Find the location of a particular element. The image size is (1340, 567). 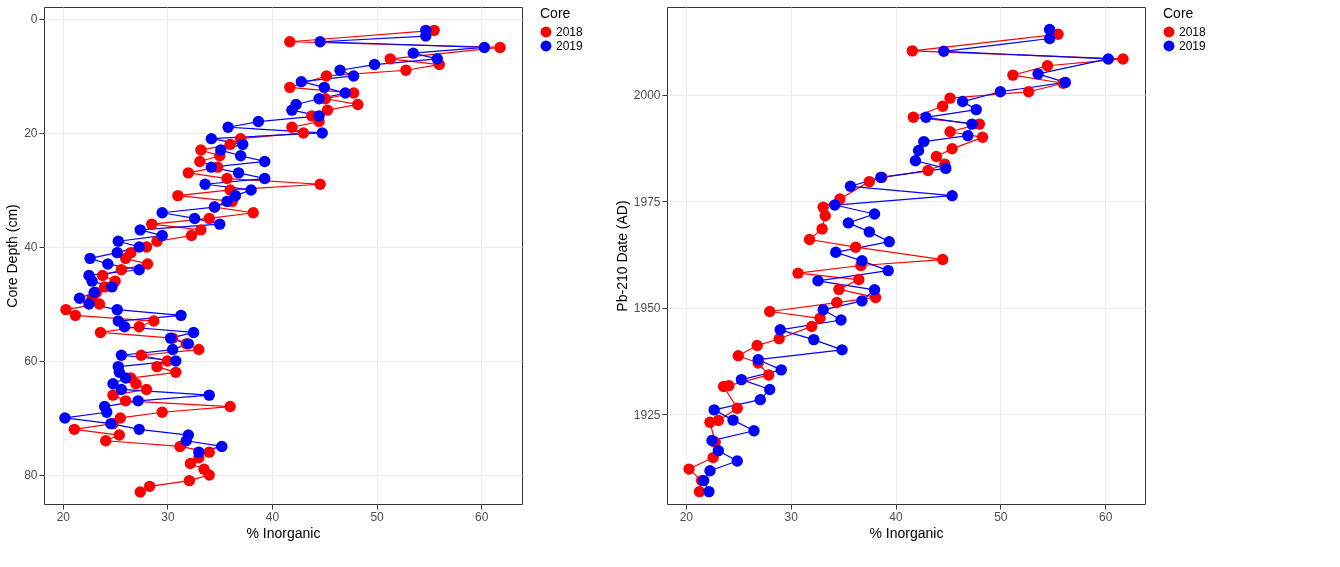

y-tick-label: 80 is located at coordinates (31, 475).